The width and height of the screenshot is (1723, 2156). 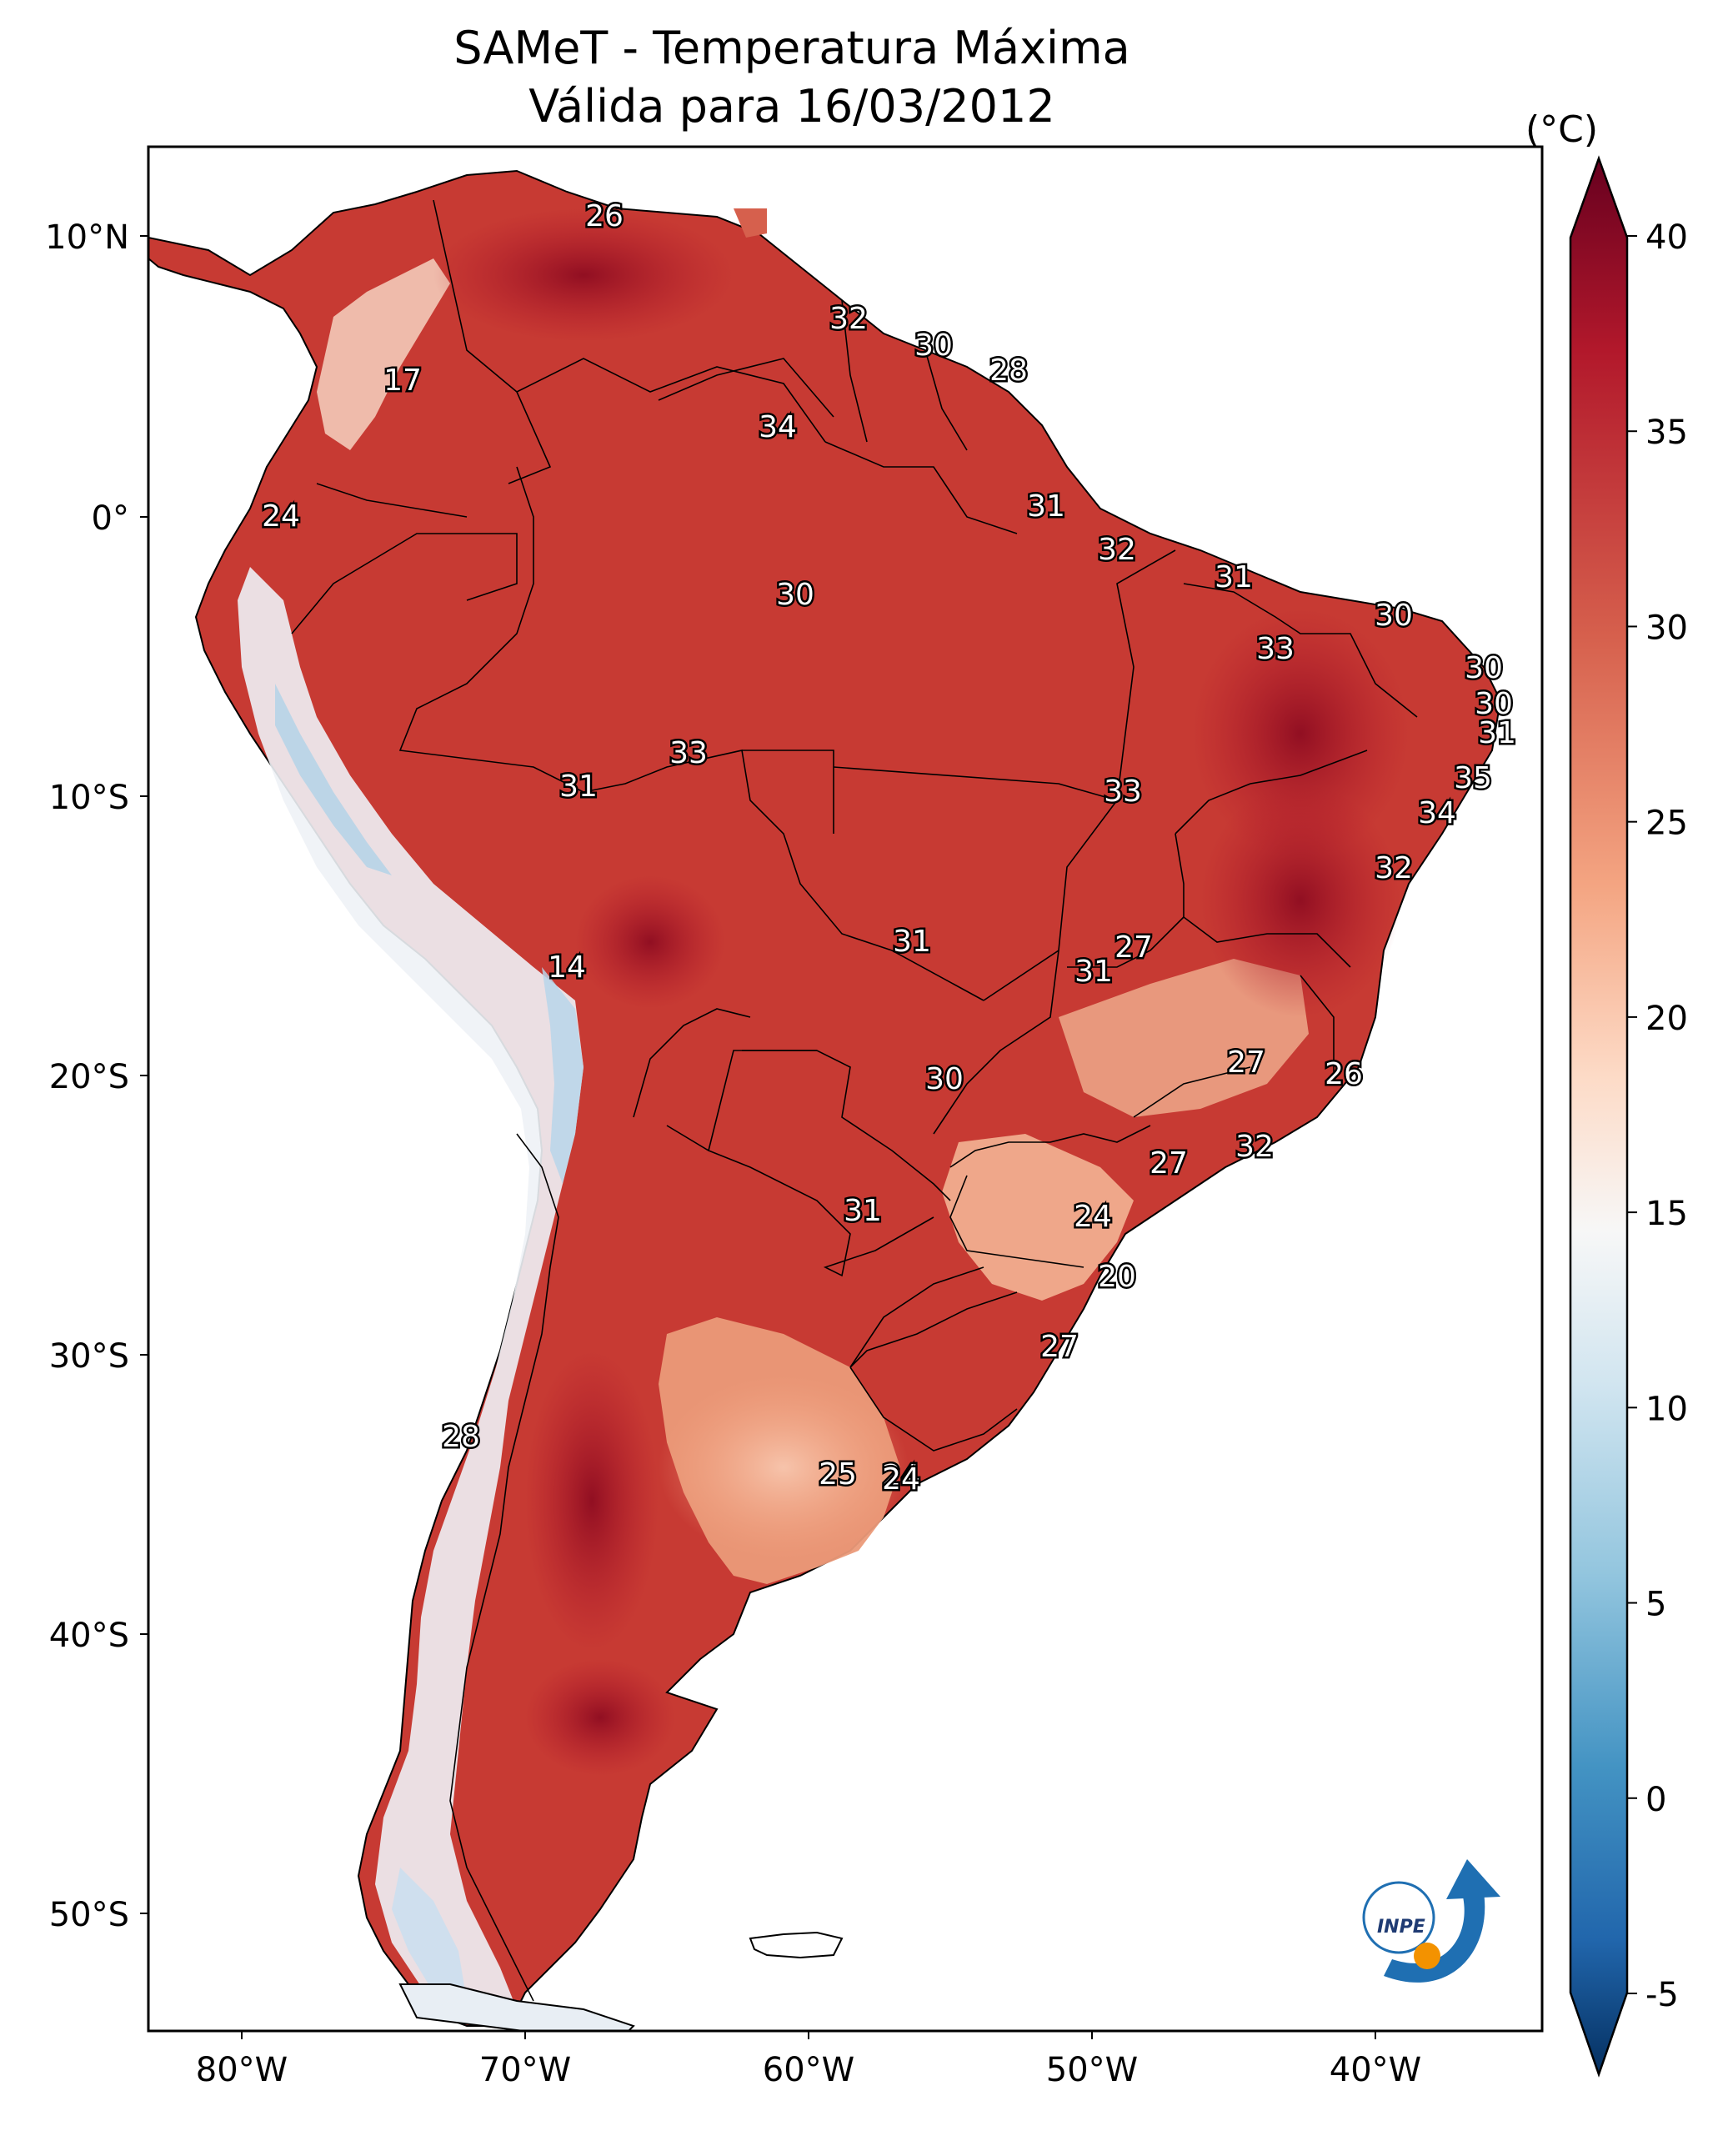 I want to click on colorbar-tick-label: 10, so click(x=1666, y=1409).